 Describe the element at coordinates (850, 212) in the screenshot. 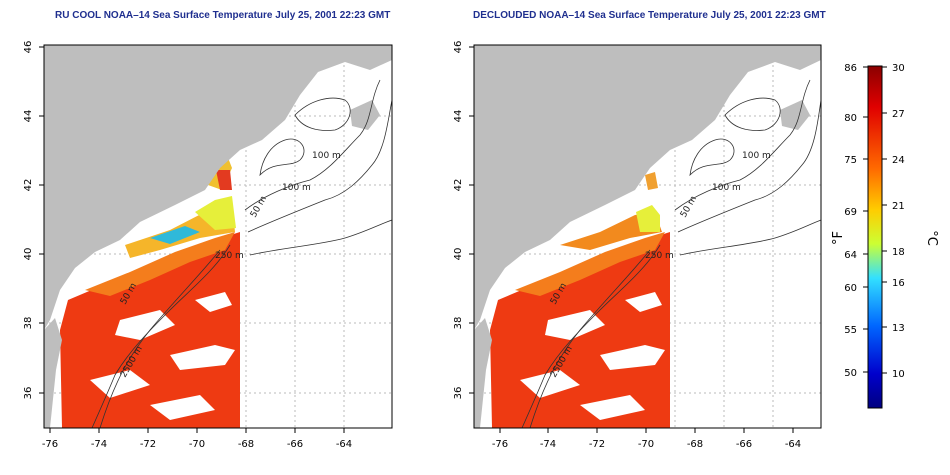

I see `fahrenheit-tick: 69` at that location.